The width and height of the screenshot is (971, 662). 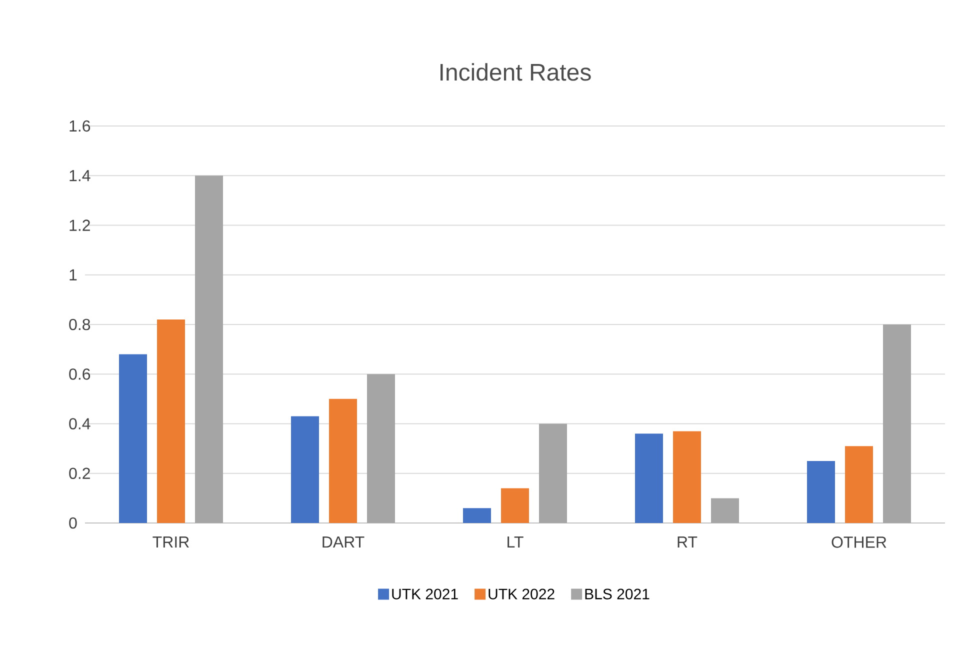 What do you see at coordinates (73, 523) in the screenshot?
I see `y-tick-label: 0` at bounding box center [73, 523].